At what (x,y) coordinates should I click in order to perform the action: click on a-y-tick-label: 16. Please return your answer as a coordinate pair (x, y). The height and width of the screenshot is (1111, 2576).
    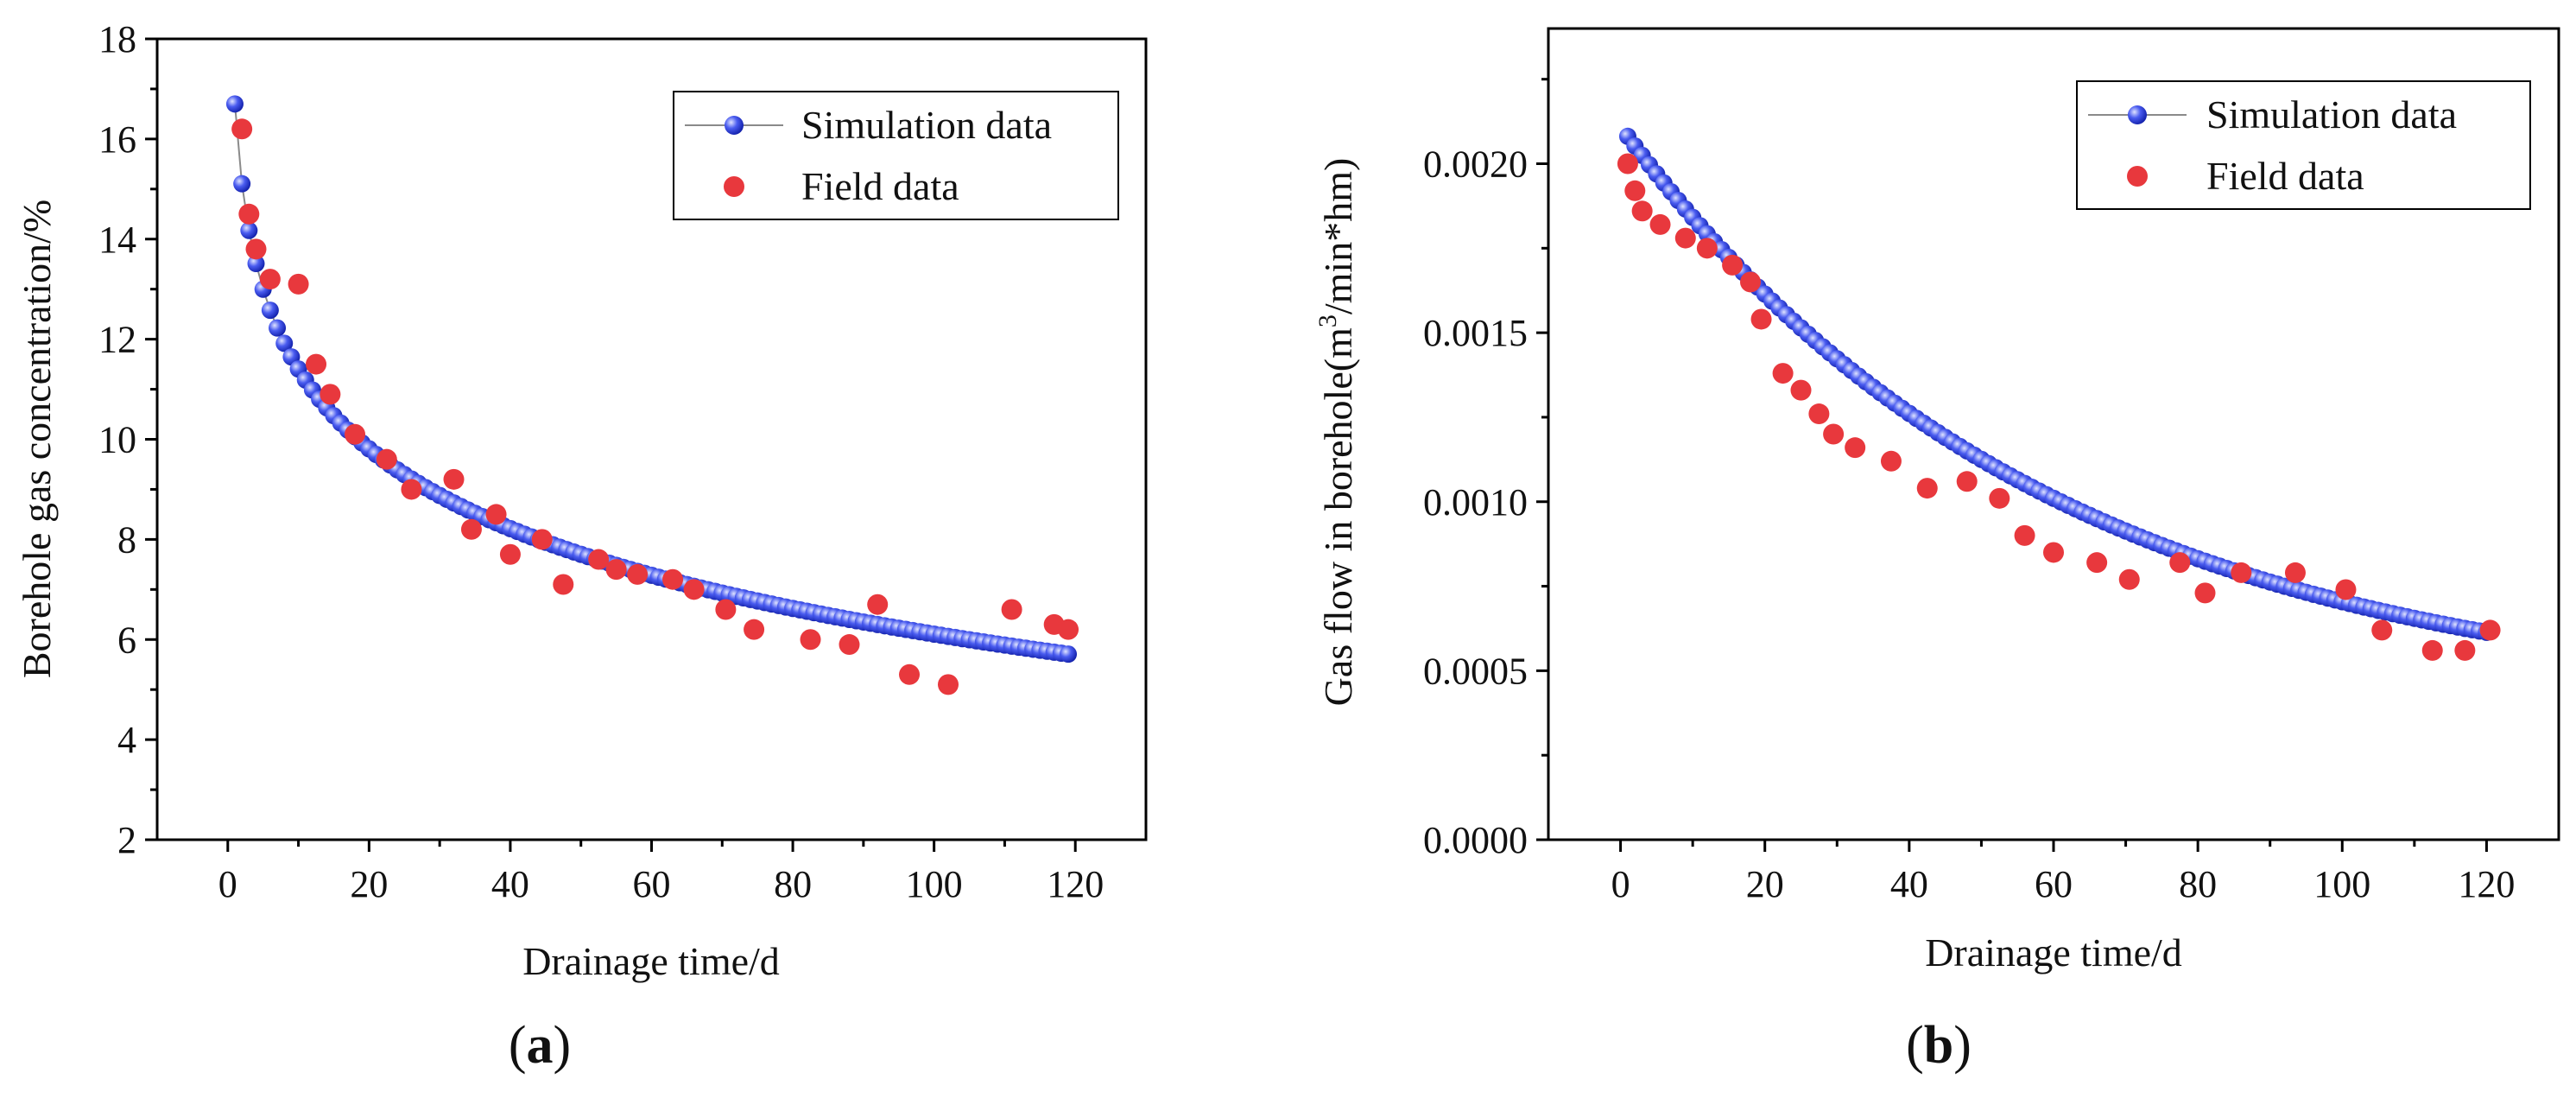
    Looking at the image, I should click on (117, 139).